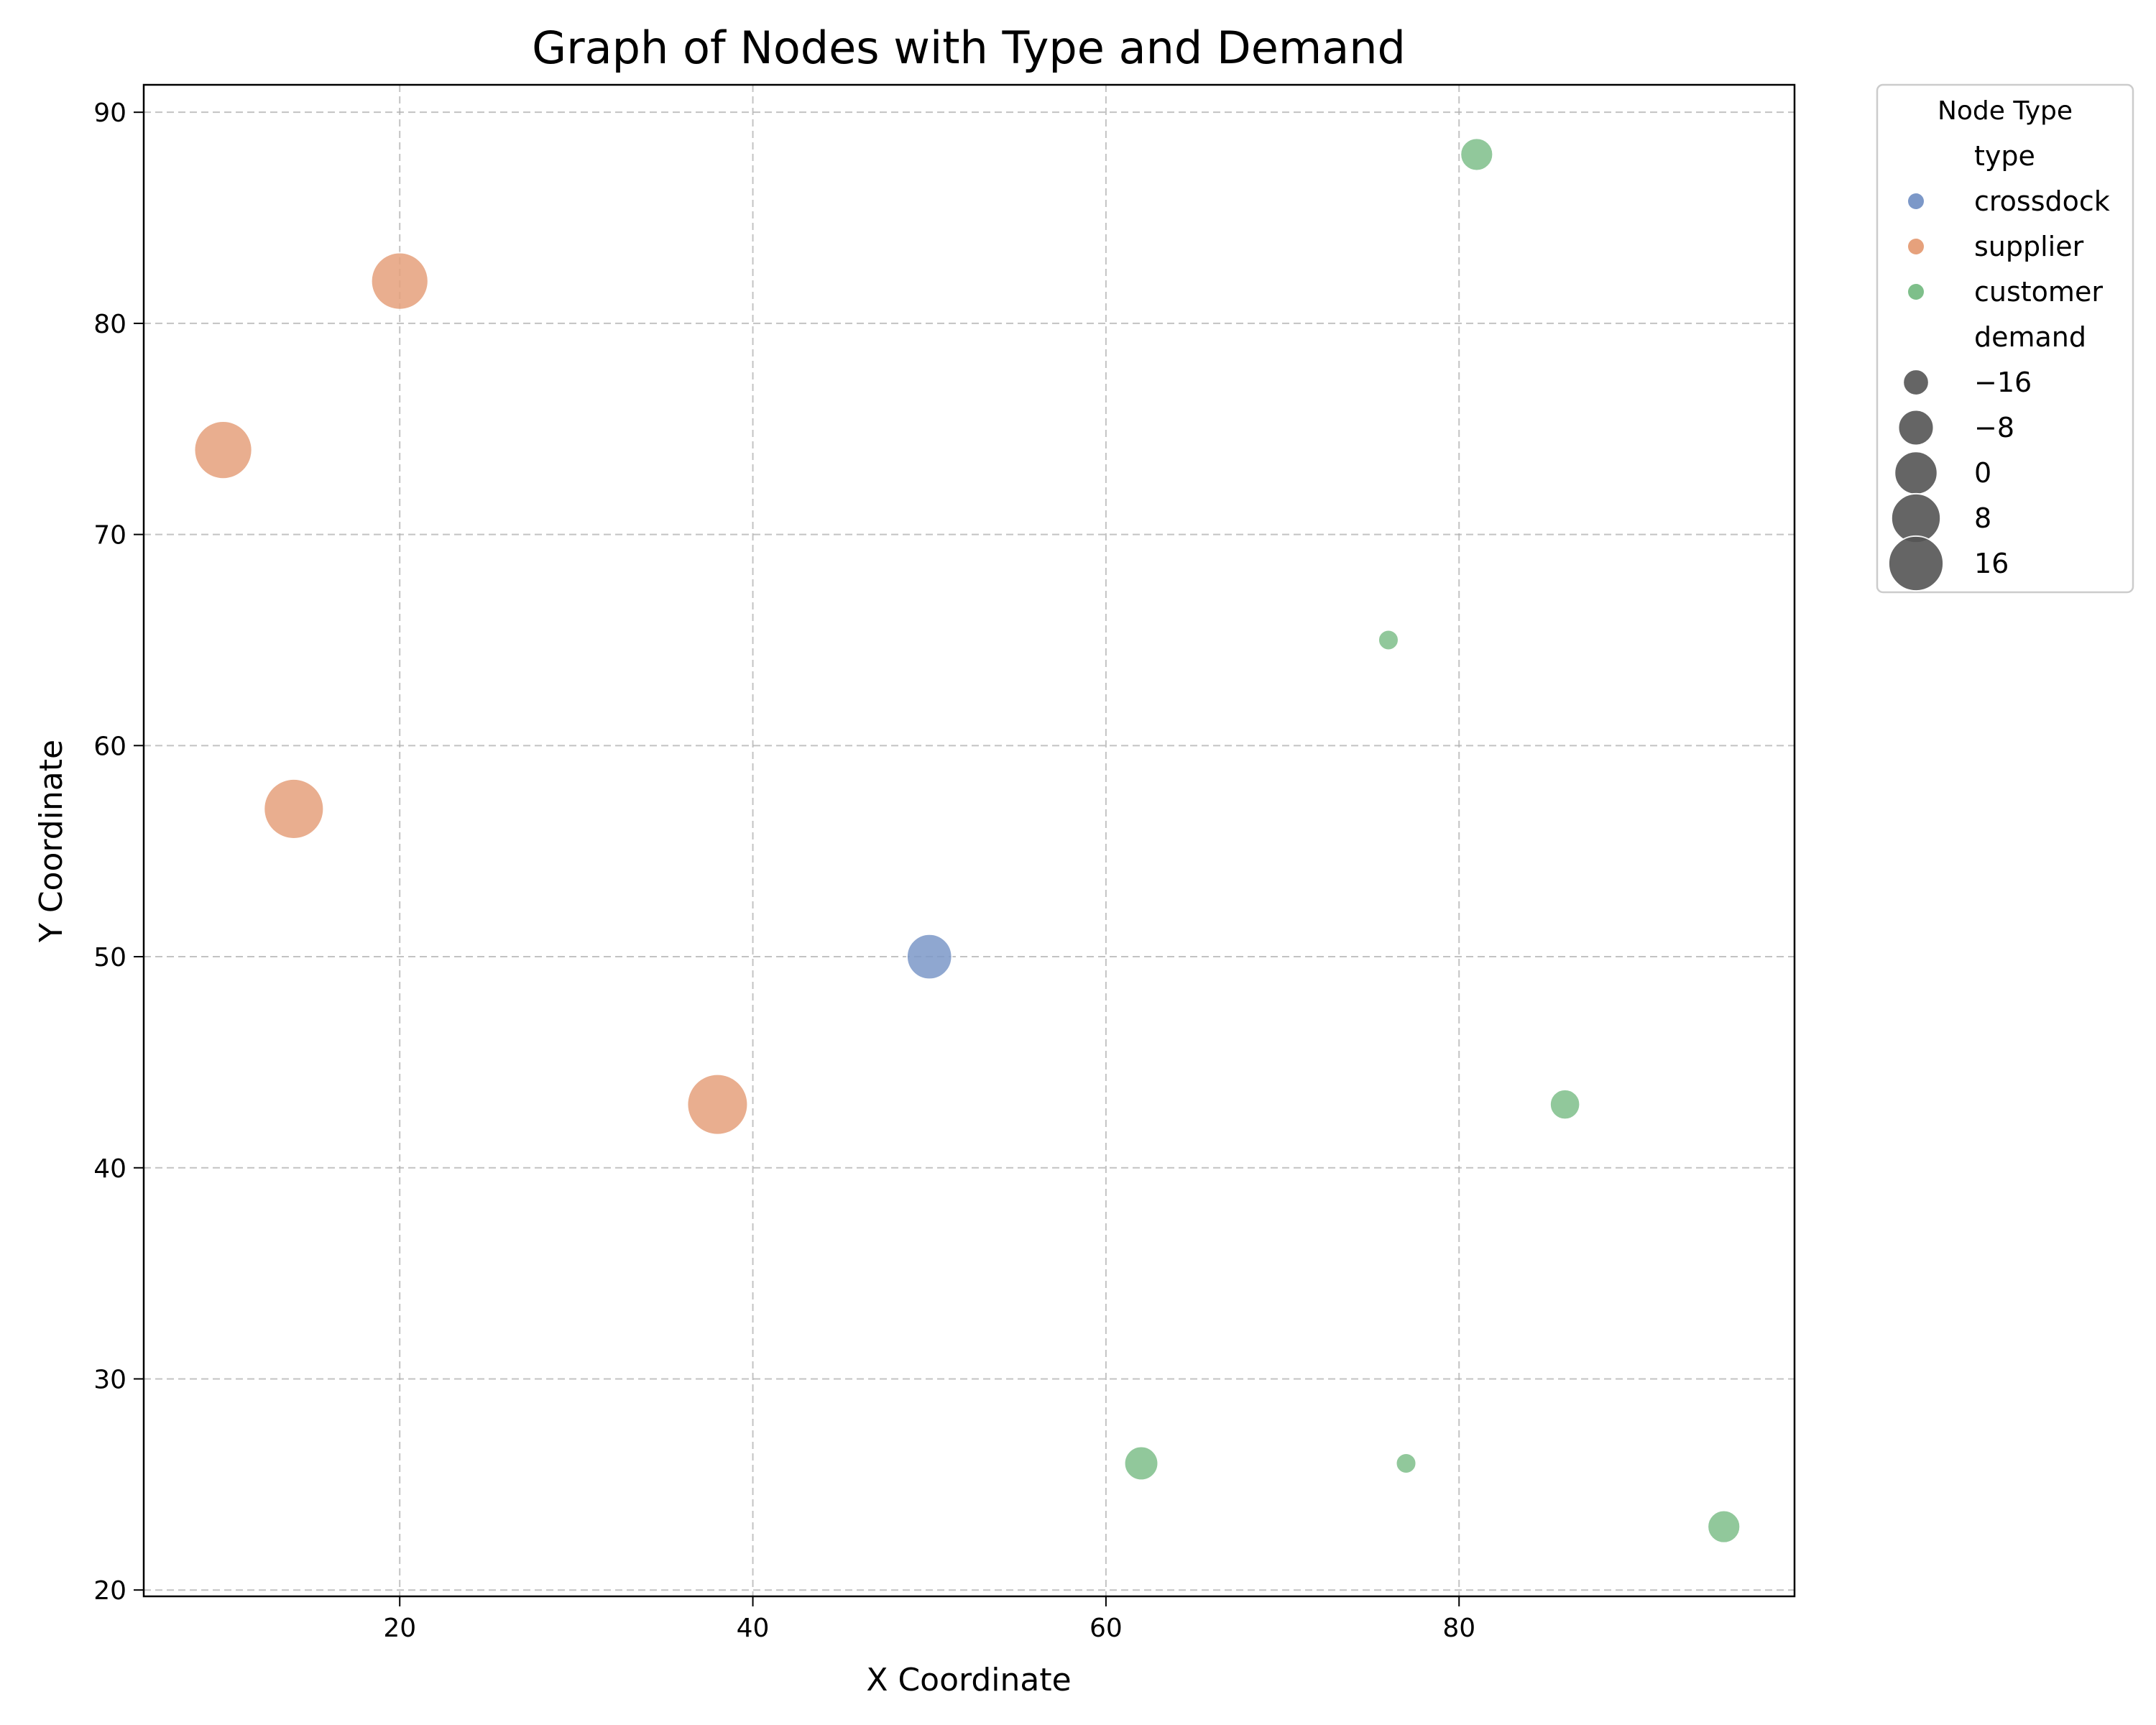 The height and width of the screenshot is (1725, 2156). I want to click on legend-size-label: 16, so click(1991, 563).